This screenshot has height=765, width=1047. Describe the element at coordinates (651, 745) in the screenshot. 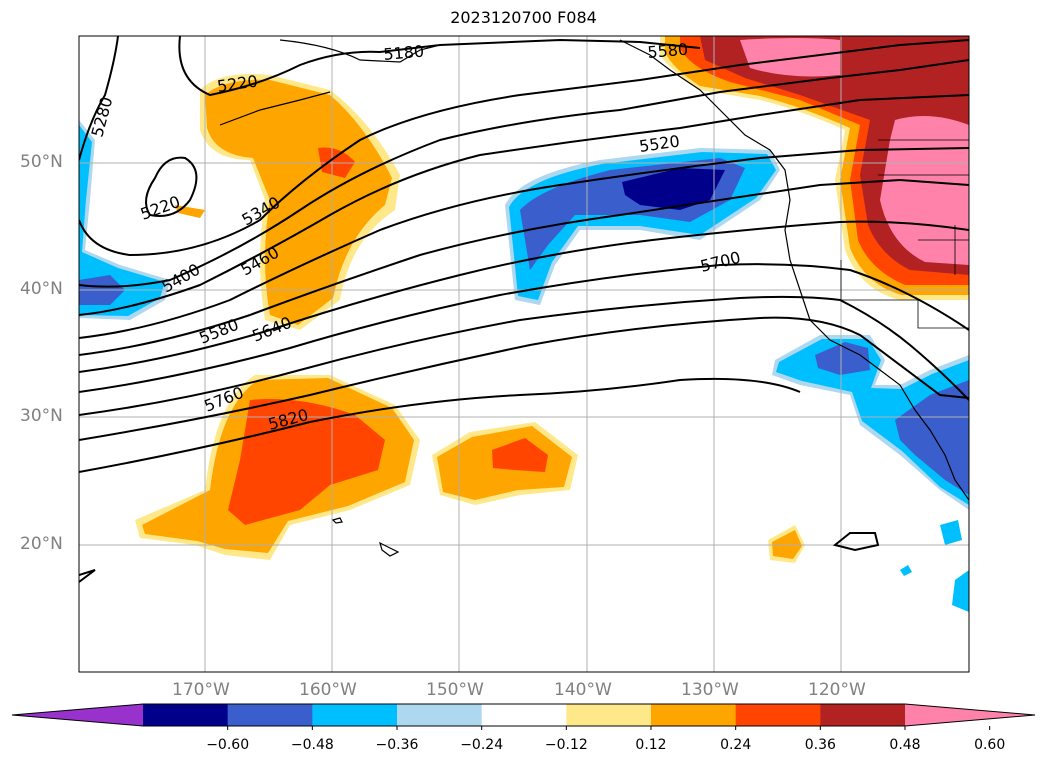

I see `colorbar-tick-label: 0.12` at that location.